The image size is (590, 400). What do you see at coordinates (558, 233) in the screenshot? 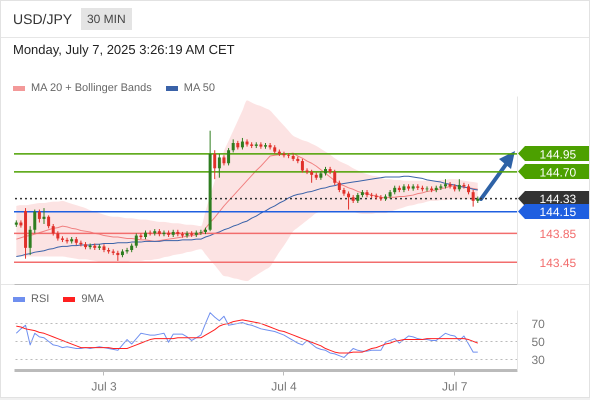
I see `y-tick-label: 143.85` at bounding box center [558, 233].